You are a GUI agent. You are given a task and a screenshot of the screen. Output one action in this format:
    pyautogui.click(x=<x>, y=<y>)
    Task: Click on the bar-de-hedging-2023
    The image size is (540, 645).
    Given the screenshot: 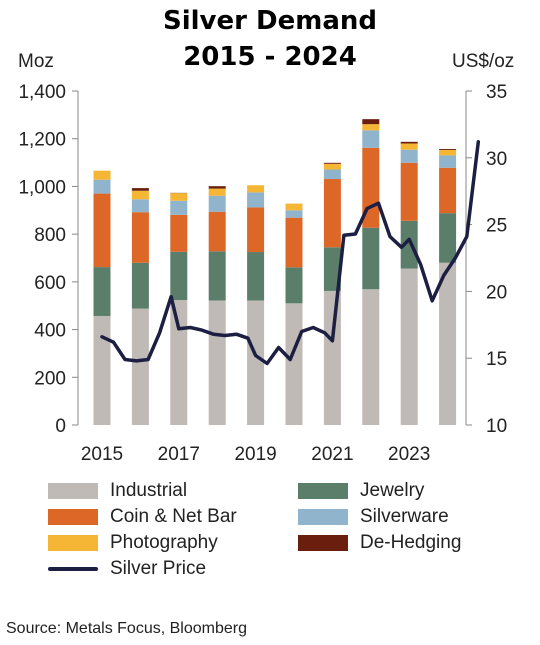 What is the action you would take?
    pyautogui.click(x=409, y=142)
    